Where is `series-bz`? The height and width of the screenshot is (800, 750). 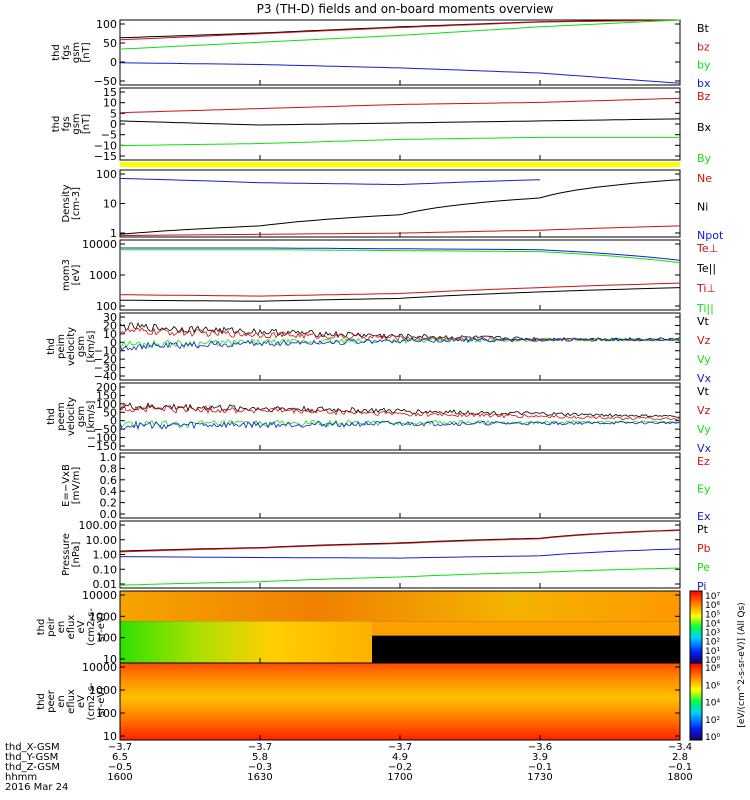 series-bz is located at coordinates (400, 30).